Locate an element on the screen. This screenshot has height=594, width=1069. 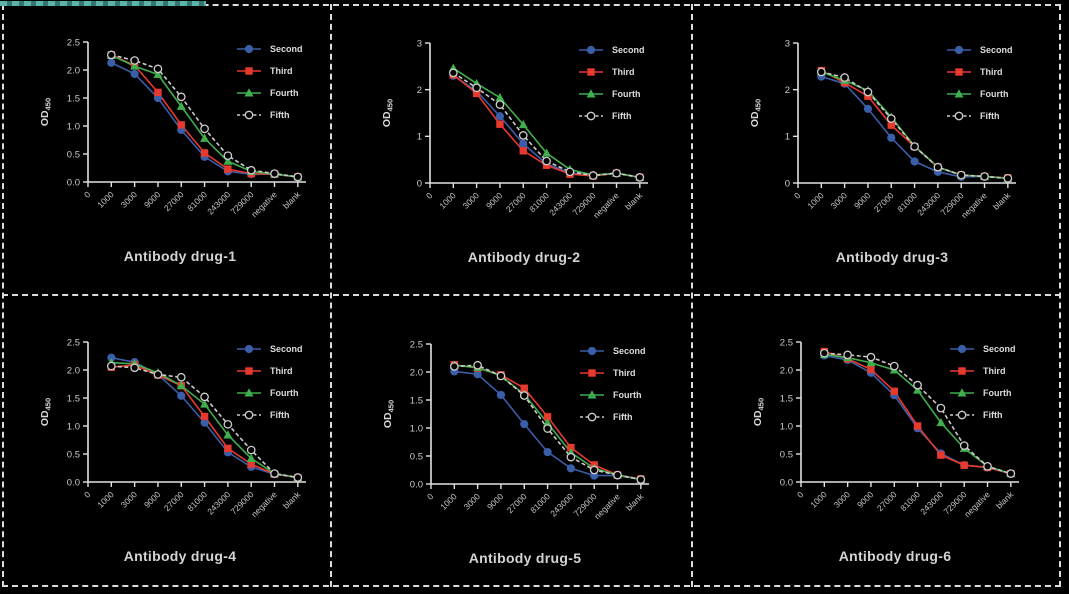
chart-title: Antibody drug-6 is located at coordinates (895, 556).